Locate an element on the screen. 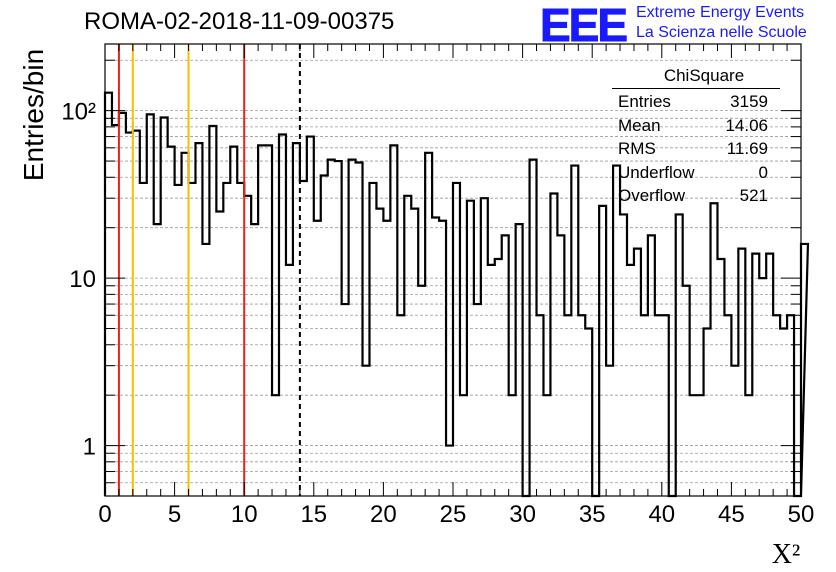 The width and height of the screenshot is (836, 572). stats-label: Entries is located at coordinates (644, 101).